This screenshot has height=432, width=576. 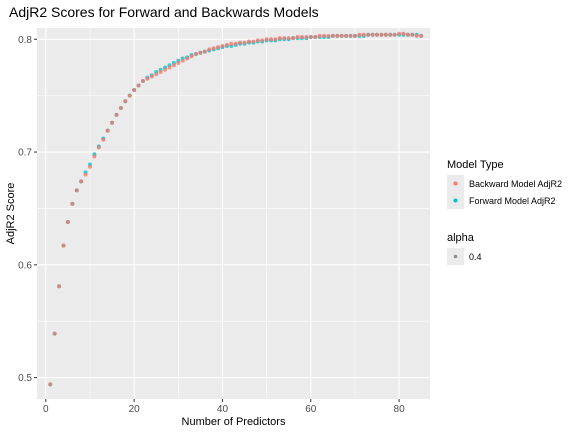 I want to click on legend-title-model-type: Model Type, so click(x=475, y=165).